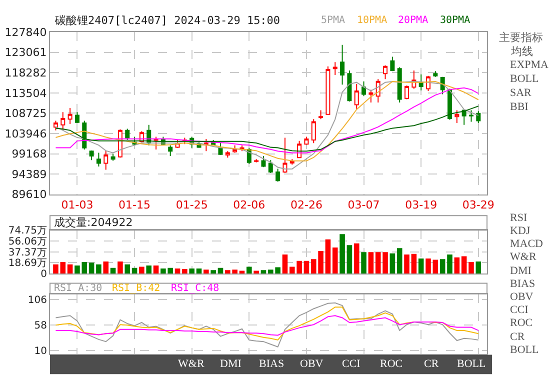 This screenshot has height=383, width=554. I want to click on x-tick-label: 01-25, so click(192, 205).